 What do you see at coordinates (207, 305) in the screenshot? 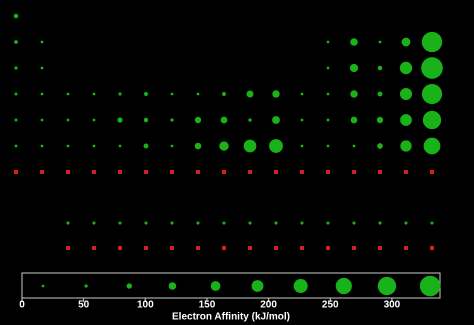
I see `x-tick-label: 150` at bounding box center [207, 305].